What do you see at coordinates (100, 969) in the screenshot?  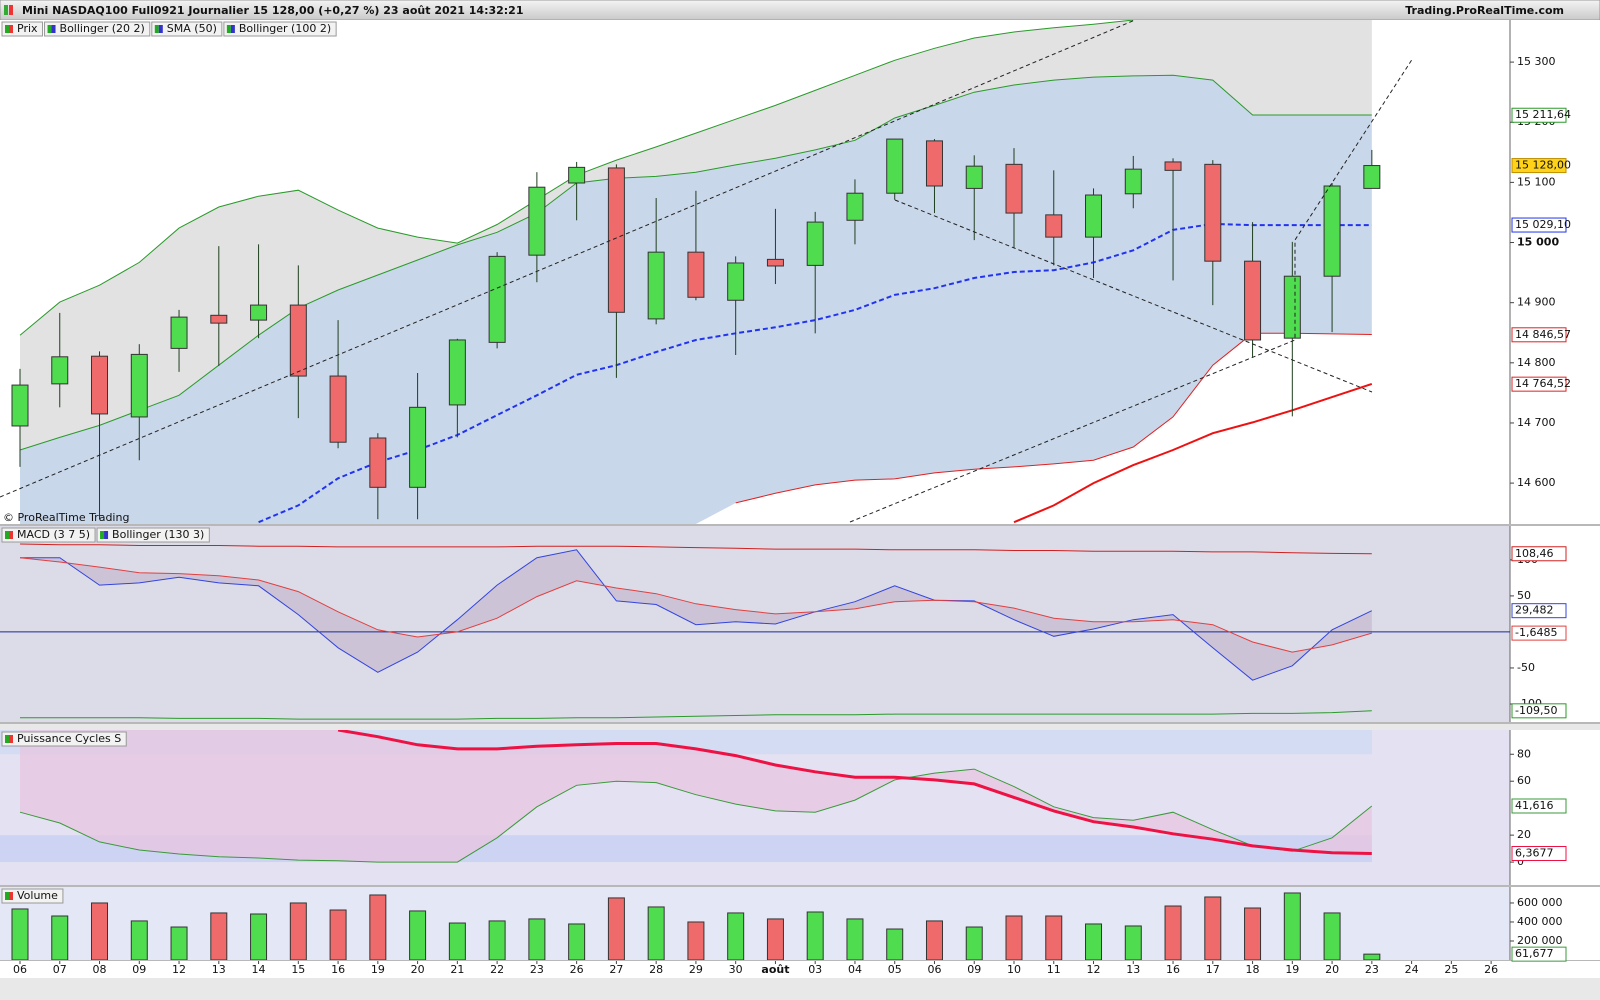 I see `x-tick-label: 08` at bounding box center [100, 969].